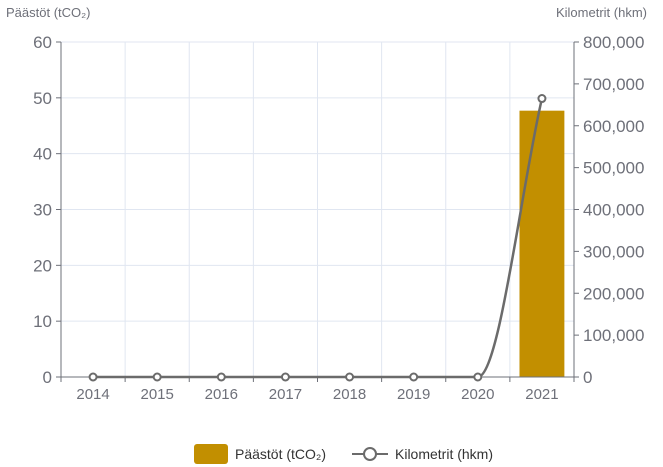 Image resolution: width=663 pixels, height=467 pixels. What do you see at coordinates (343, 454) in the screenshot?
I see `legend: Päästöt (tCO₂) Kilometrit (hkm)` at bounding box center [343, 454].